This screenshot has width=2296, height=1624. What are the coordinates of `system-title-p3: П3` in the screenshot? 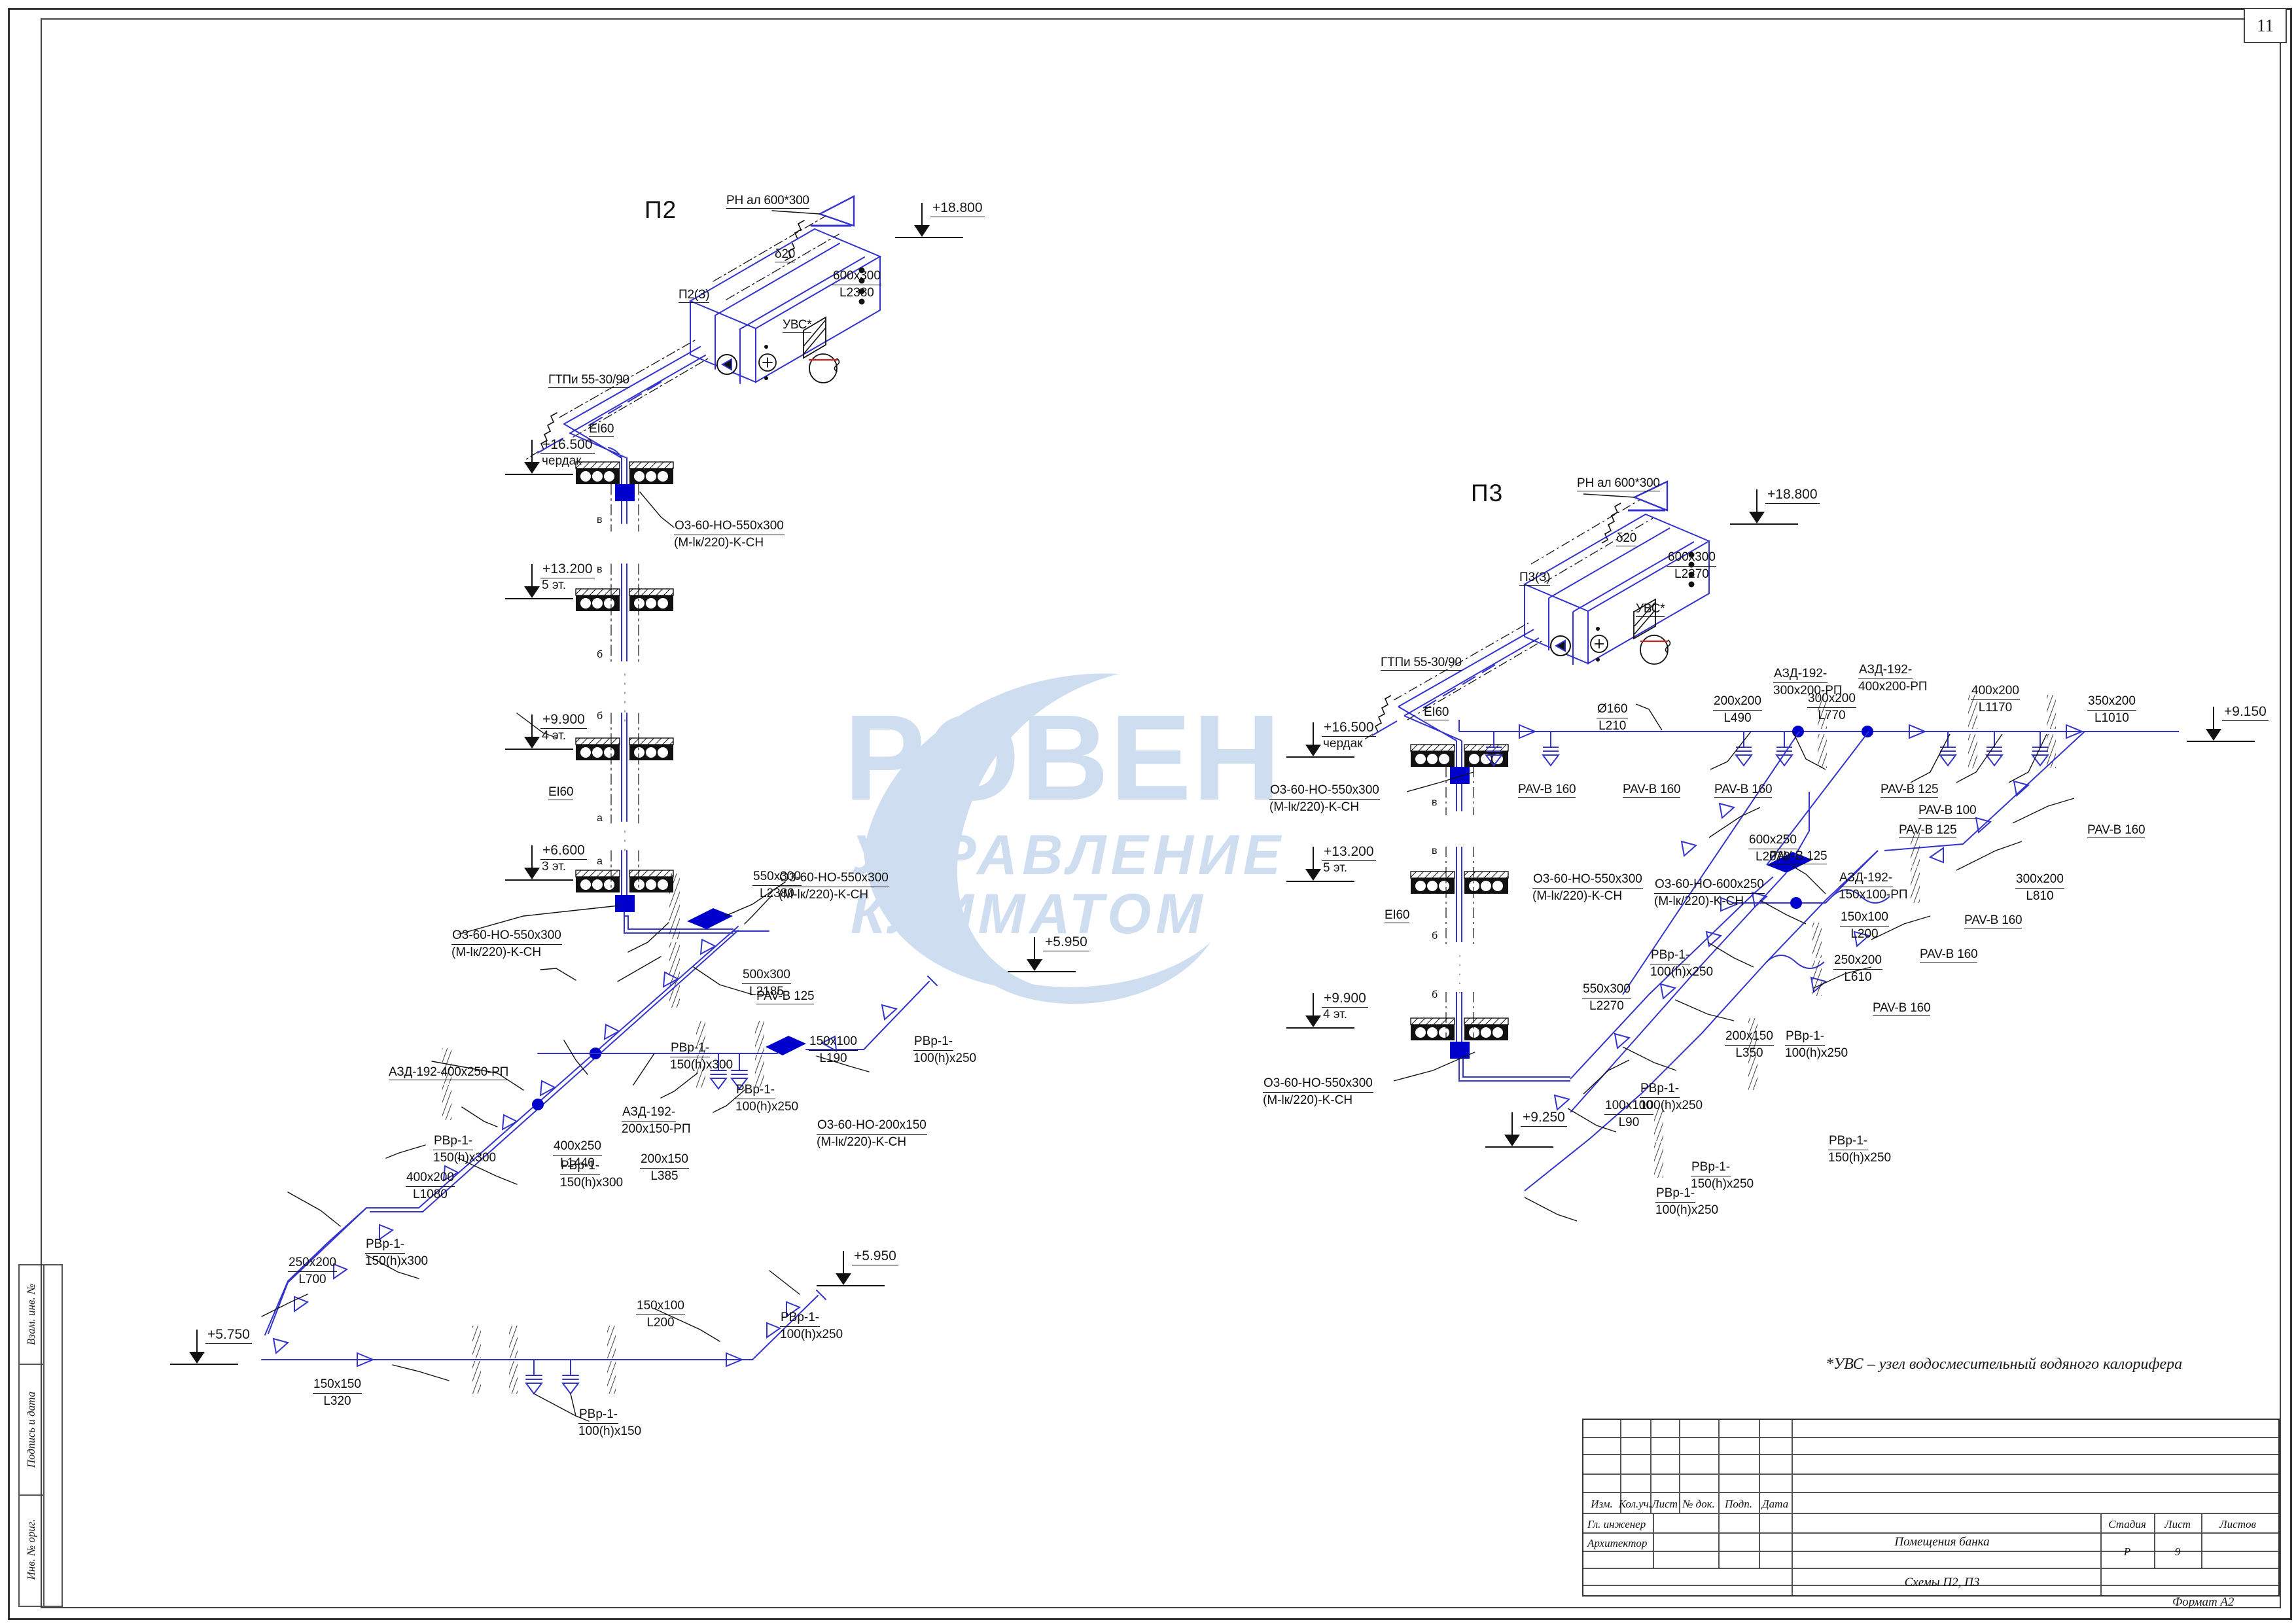 It's located at (1487, 493).